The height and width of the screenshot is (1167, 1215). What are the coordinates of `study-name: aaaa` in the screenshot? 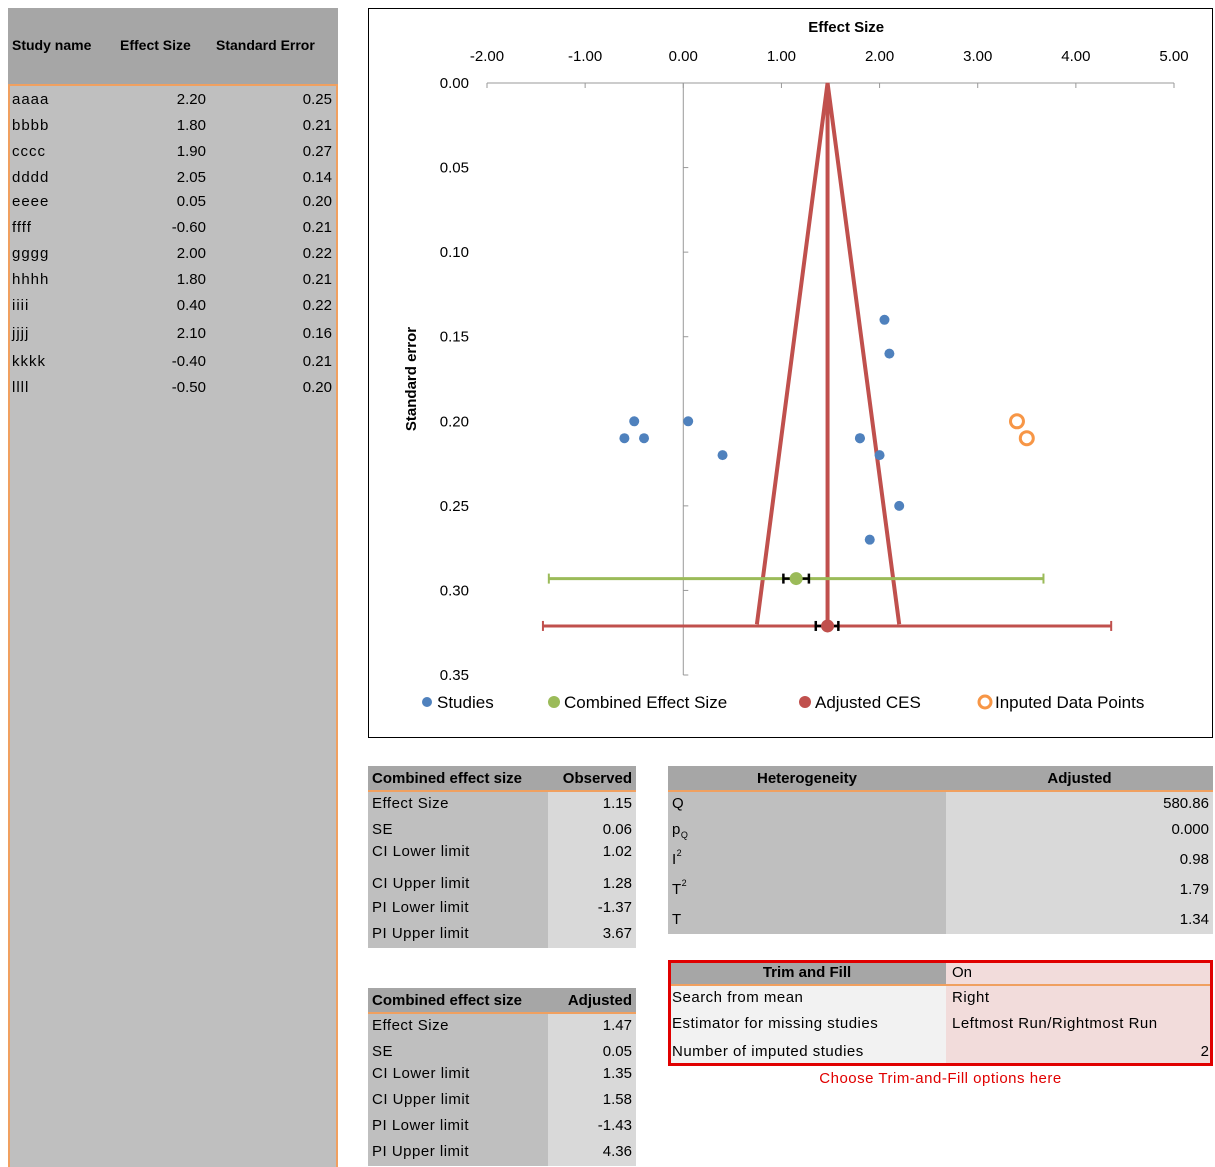 It's located at (31, 99).